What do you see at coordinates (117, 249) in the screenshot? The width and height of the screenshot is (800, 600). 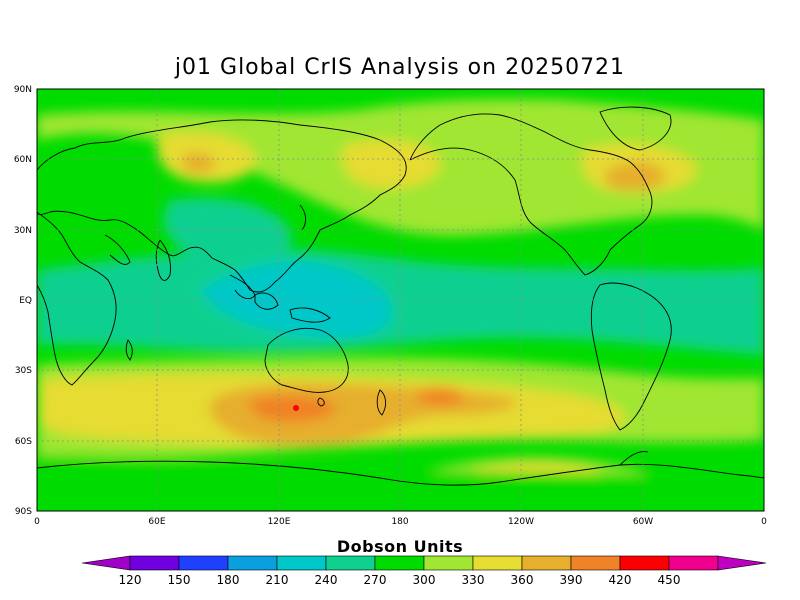 I see `coastline-arabia` at bounding box center [117, 249].